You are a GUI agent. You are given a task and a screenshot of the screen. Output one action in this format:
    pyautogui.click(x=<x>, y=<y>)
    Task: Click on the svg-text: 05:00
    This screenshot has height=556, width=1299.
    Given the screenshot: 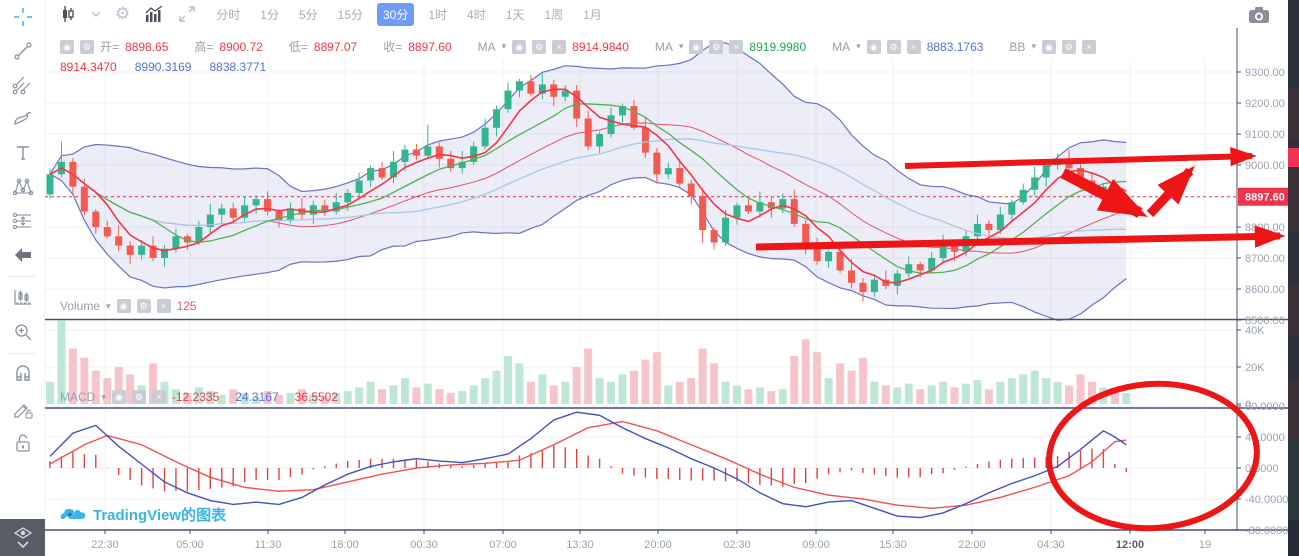 What is the action you would take?
    pyautogui.click(x=190, y=545)
    